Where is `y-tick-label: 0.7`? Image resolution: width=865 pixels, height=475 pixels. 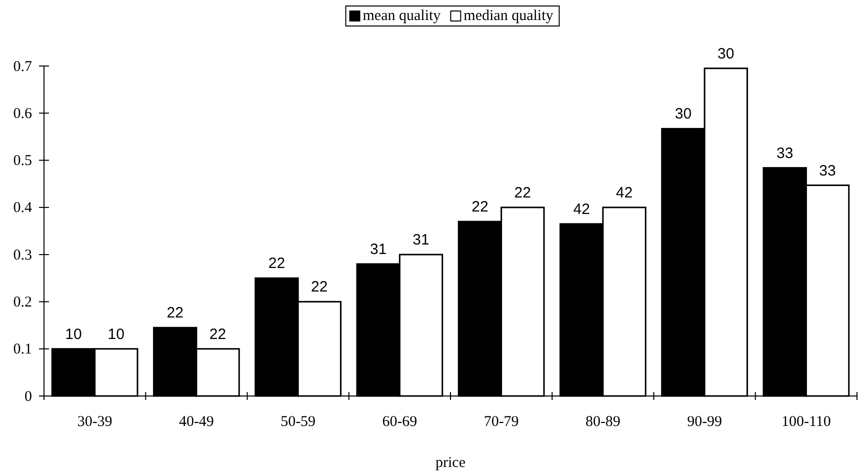
y-tick-label: 0.7 is located at coordinates (22, 66).